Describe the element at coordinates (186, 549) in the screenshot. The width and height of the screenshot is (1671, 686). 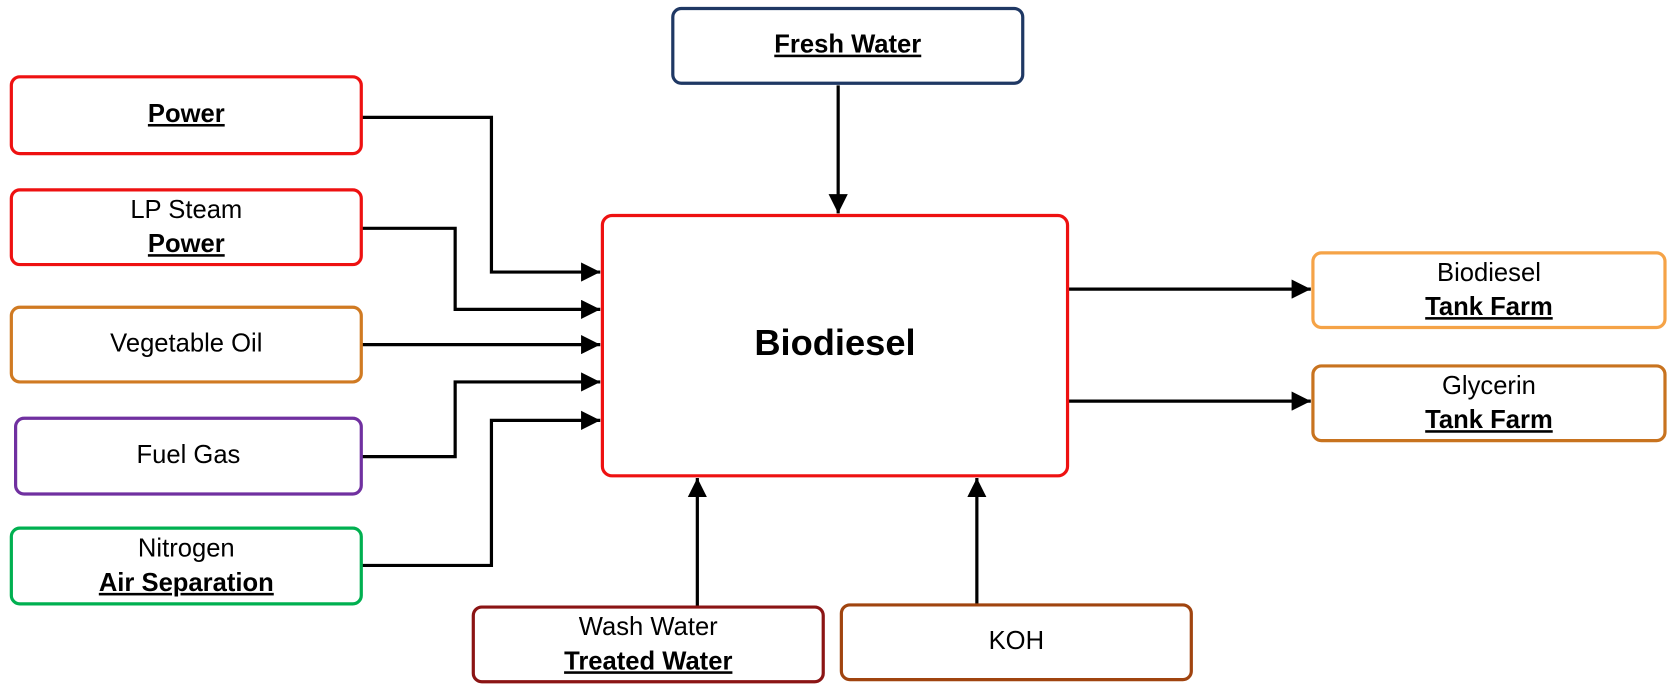
I see `node-label: Nitrogen` at that location.